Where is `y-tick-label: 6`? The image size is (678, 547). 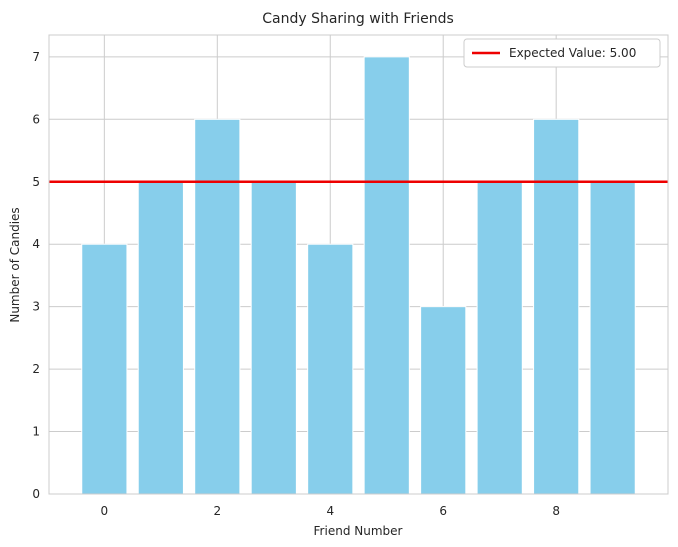
y-tick-label: 6 is located at coordinates (36, 119).